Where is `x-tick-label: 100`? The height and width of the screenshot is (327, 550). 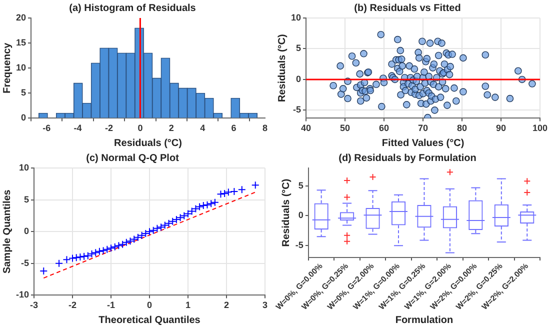
x-tick-label: 100 is located at coordinates (540, 128).